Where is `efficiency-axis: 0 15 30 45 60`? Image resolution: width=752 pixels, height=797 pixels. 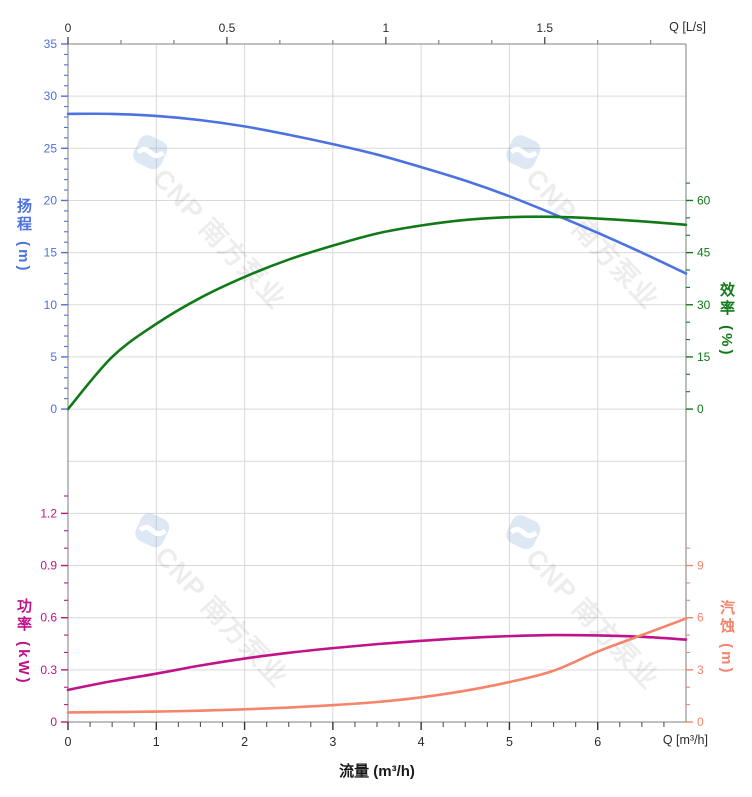 efficiency-axis: 0 15 30 45 60 is located at coordinates (698, 299).